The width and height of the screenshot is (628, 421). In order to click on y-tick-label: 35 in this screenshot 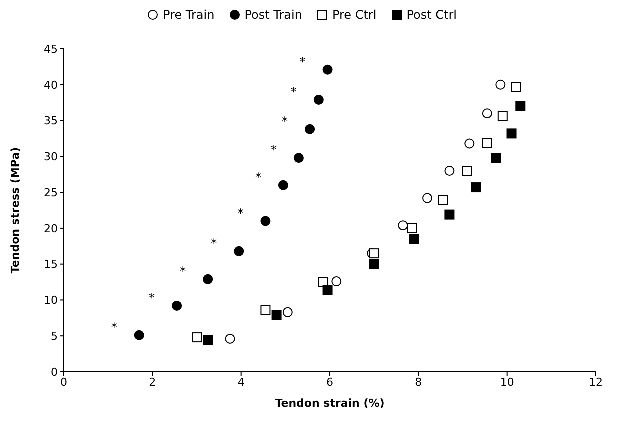, I will do `click(51, 121)`.